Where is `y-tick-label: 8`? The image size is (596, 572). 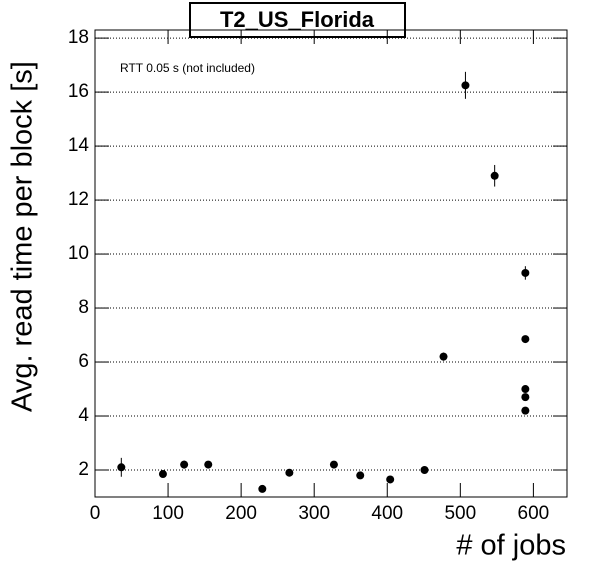 y-tick-label: 8 is located at coordinates (83, 307).